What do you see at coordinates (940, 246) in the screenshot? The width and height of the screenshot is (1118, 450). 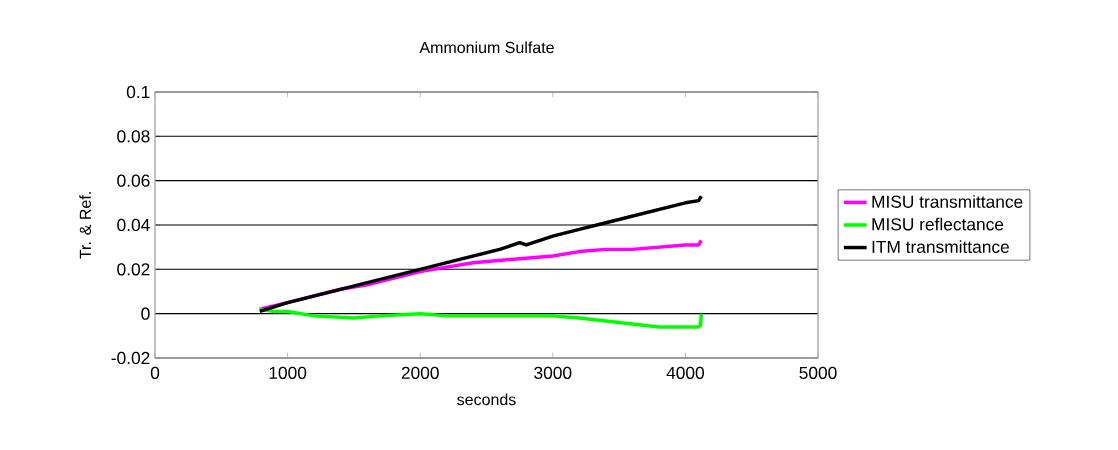 I see `legend-label: ITM transmittance` at bounding box center [940, 246].